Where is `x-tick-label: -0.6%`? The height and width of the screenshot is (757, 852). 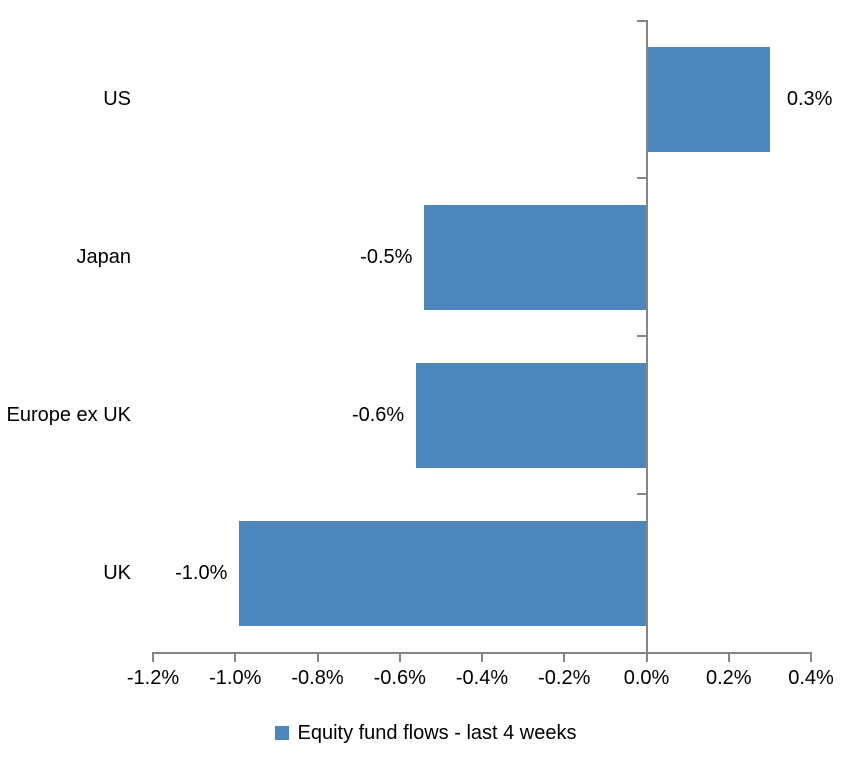
x-tick-label: -0.6% is located at coordinates (399, 678).